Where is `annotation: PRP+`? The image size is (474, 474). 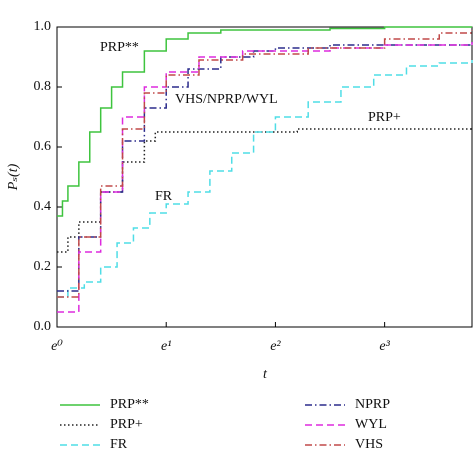
annotation: PRP+ is located at coordinates (384, 117).